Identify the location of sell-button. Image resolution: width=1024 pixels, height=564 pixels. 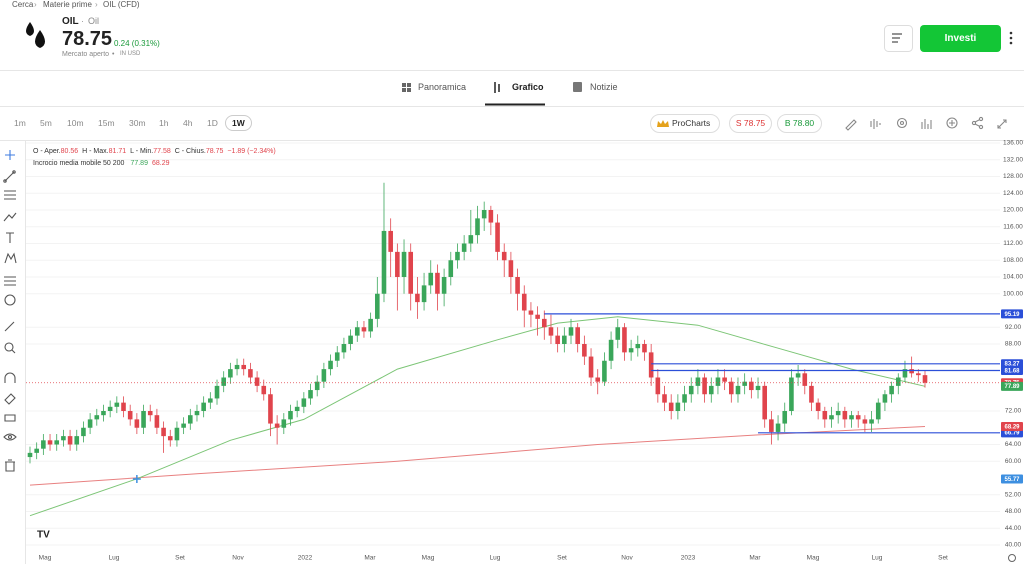
(750, 123).